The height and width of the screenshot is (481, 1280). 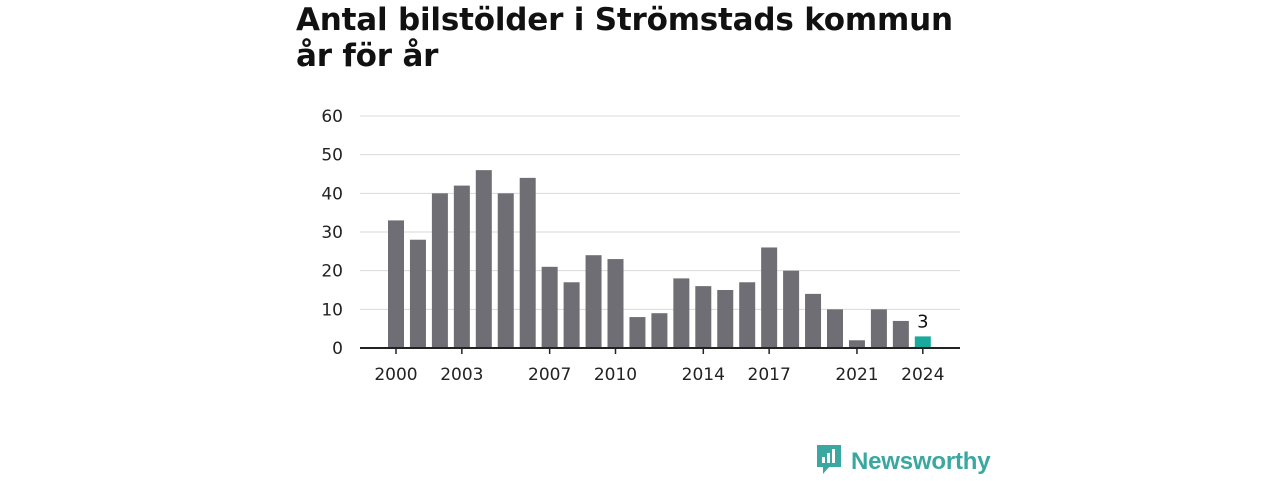 I want to click on y-tick-label: 40, so click(x=332, y=194).